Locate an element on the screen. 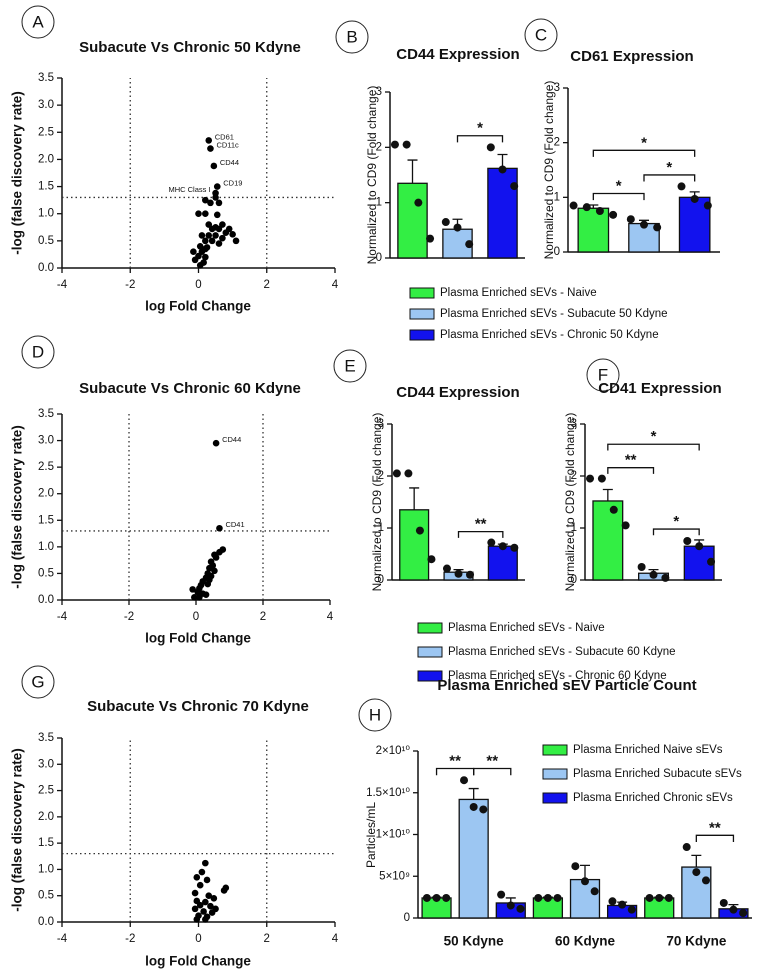 This screenshot has height=974, width=765. x-tick-label: 2 is located at coordinates (267, 939).